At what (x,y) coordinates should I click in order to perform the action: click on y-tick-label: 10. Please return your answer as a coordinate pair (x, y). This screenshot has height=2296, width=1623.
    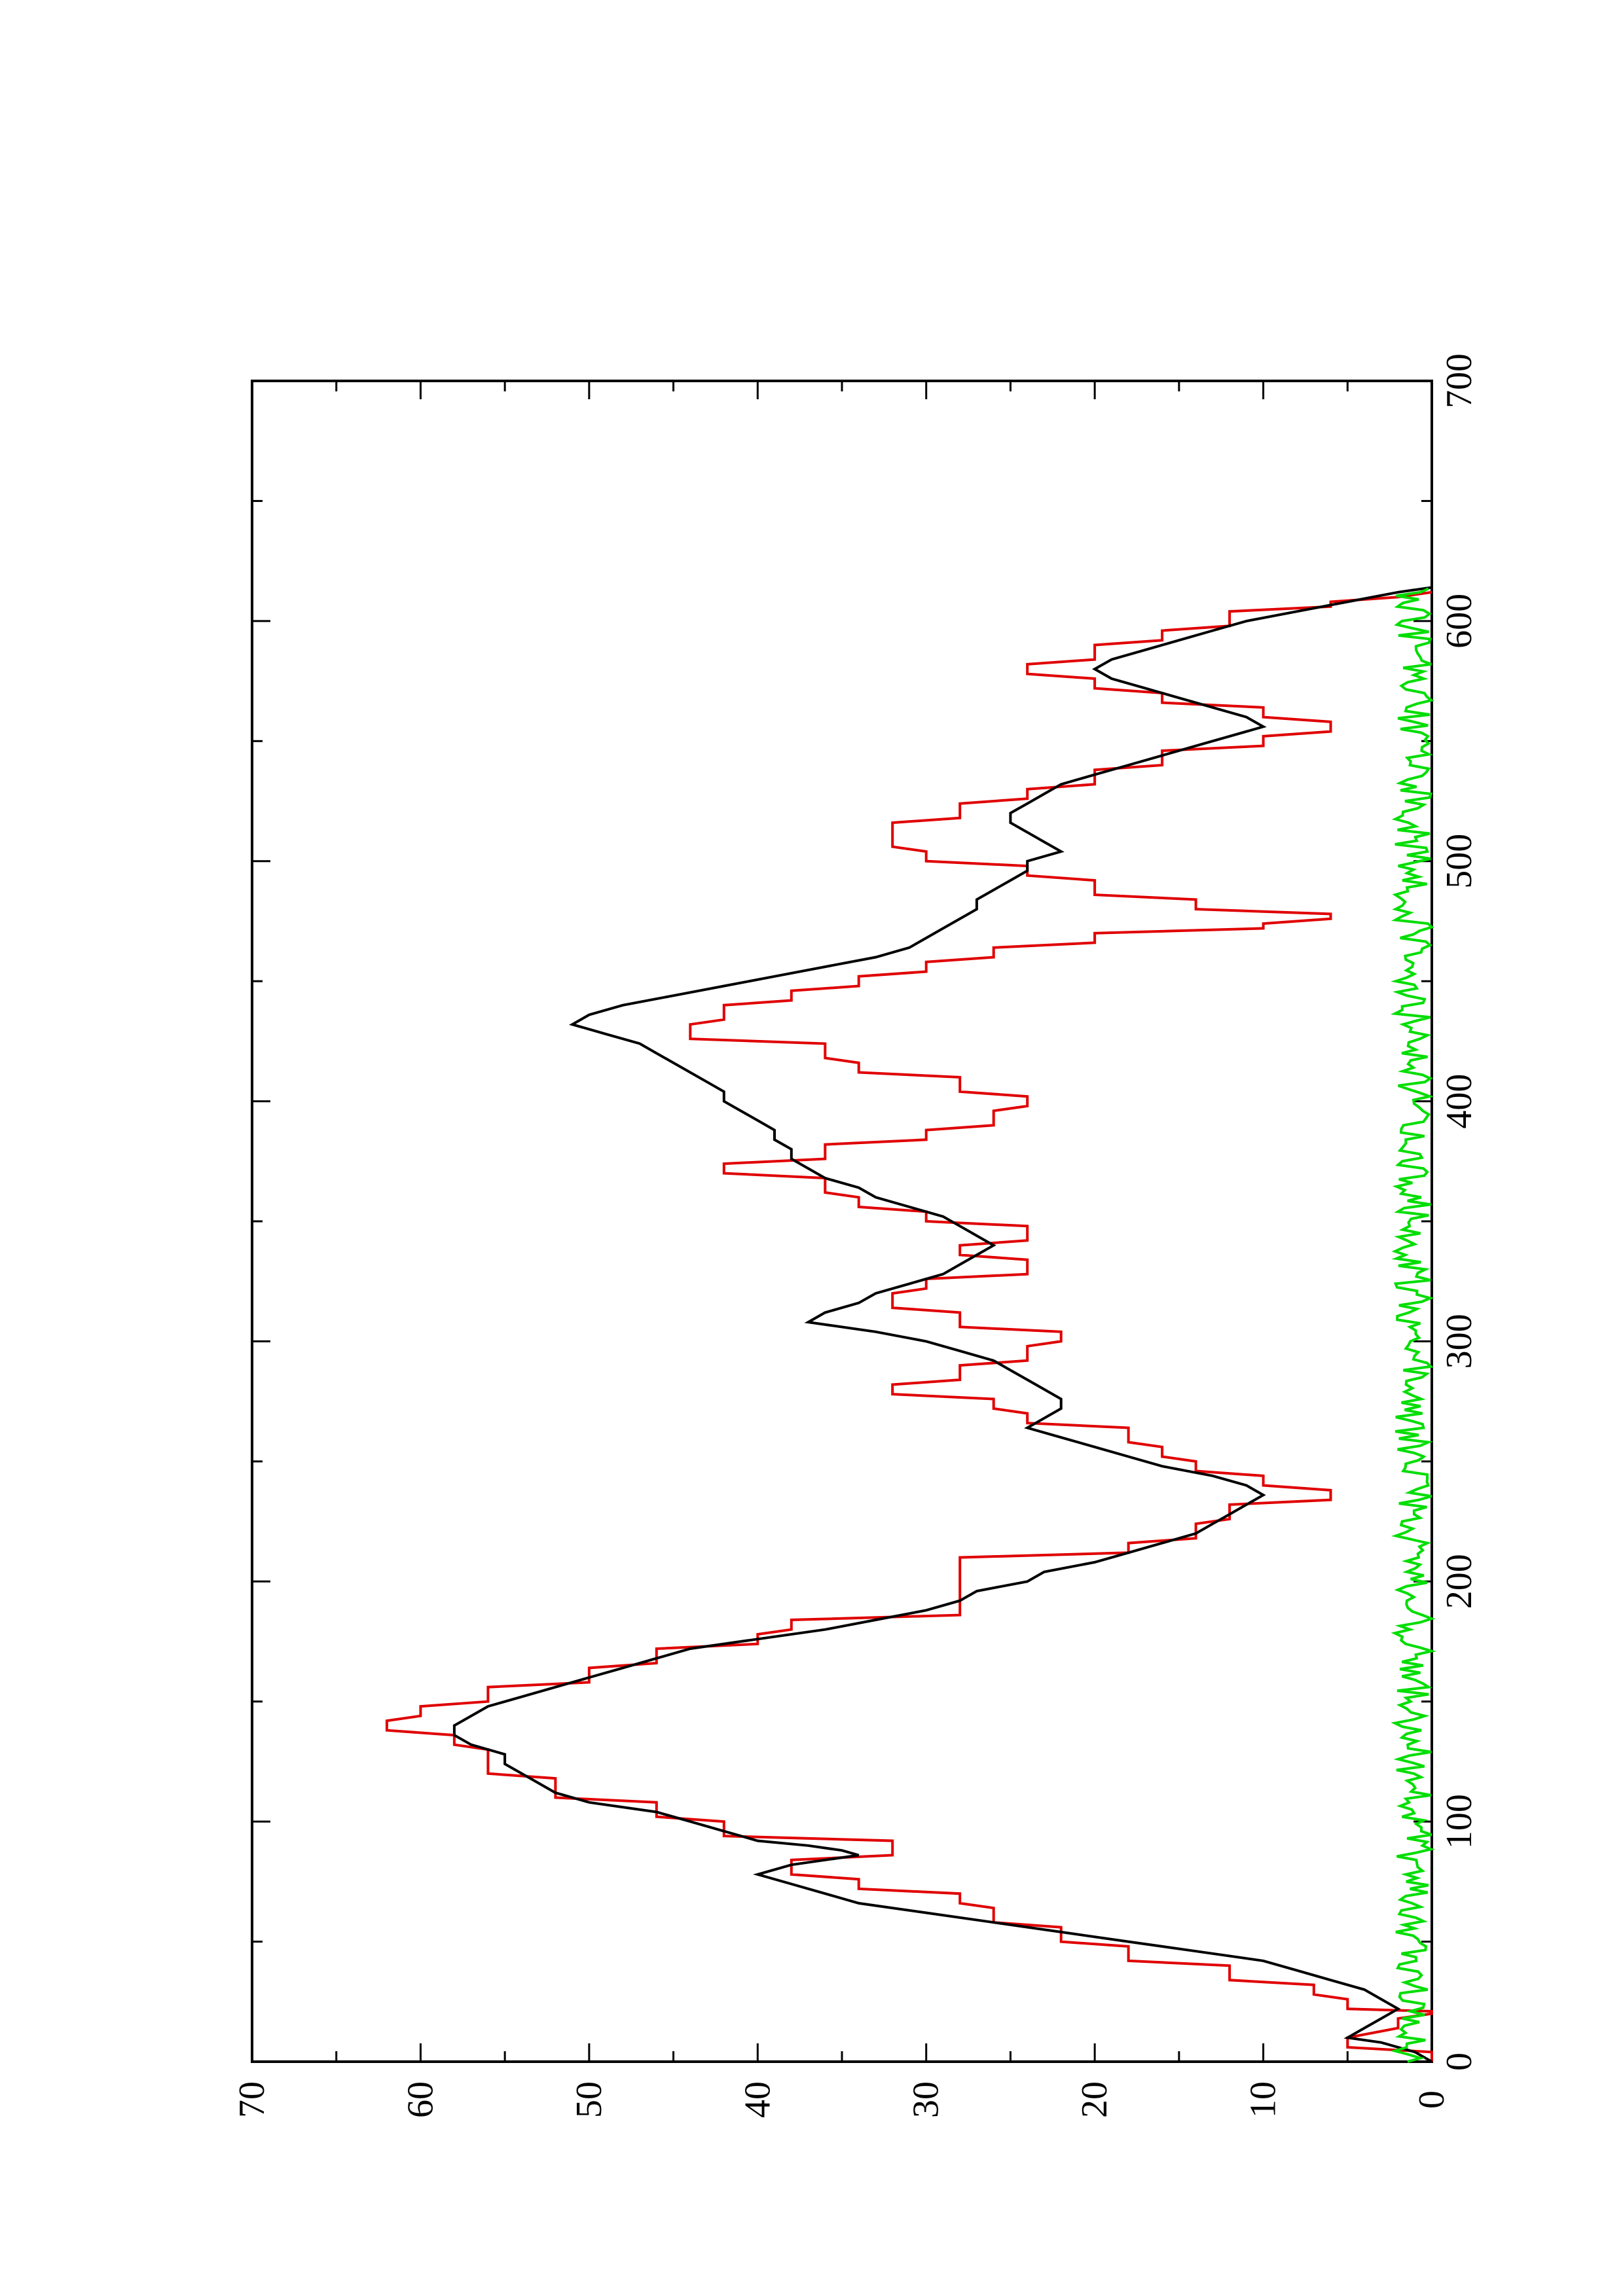
    Looking at the image, I should click on (1263, 2099).